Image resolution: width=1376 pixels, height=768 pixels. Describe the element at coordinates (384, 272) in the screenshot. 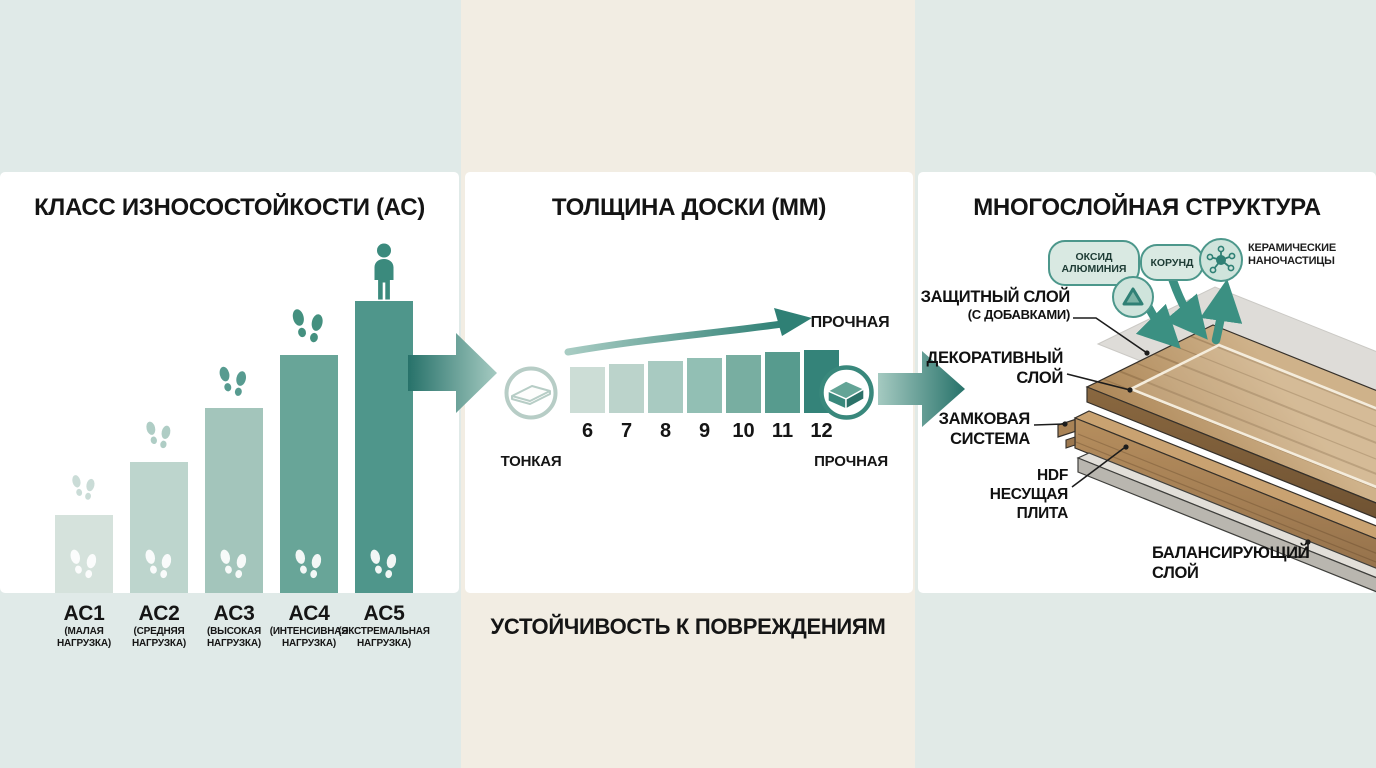

I see `person-icon` at that location.